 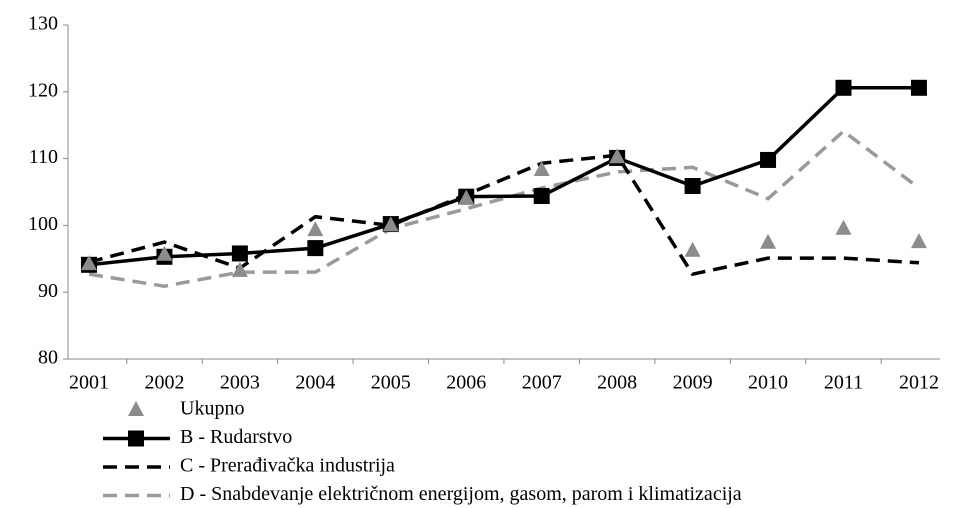 I want to click on x-tick-label: 2009, so click(x=693, y=383).